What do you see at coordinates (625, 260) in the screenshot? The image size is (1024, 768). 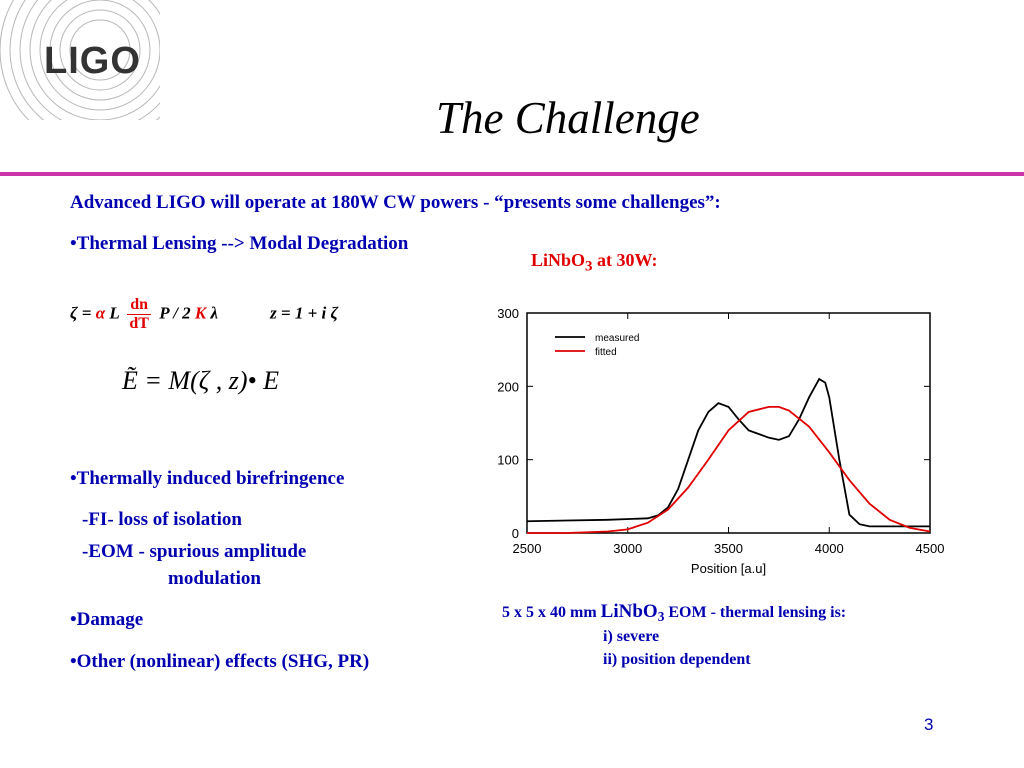 I see `plot-heading-suffix: at 30W:` at bounding box center [625, 260].